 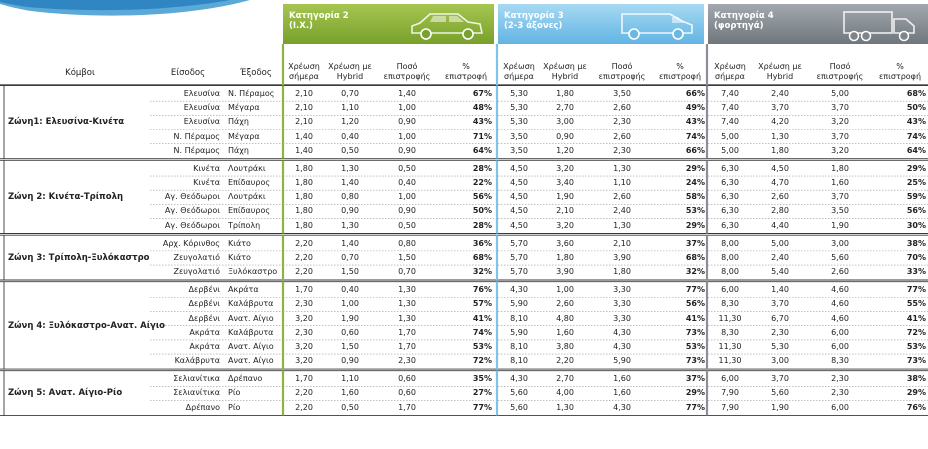 I want to click on refund-pct-cell: 48%, so click(x=482, y=108).